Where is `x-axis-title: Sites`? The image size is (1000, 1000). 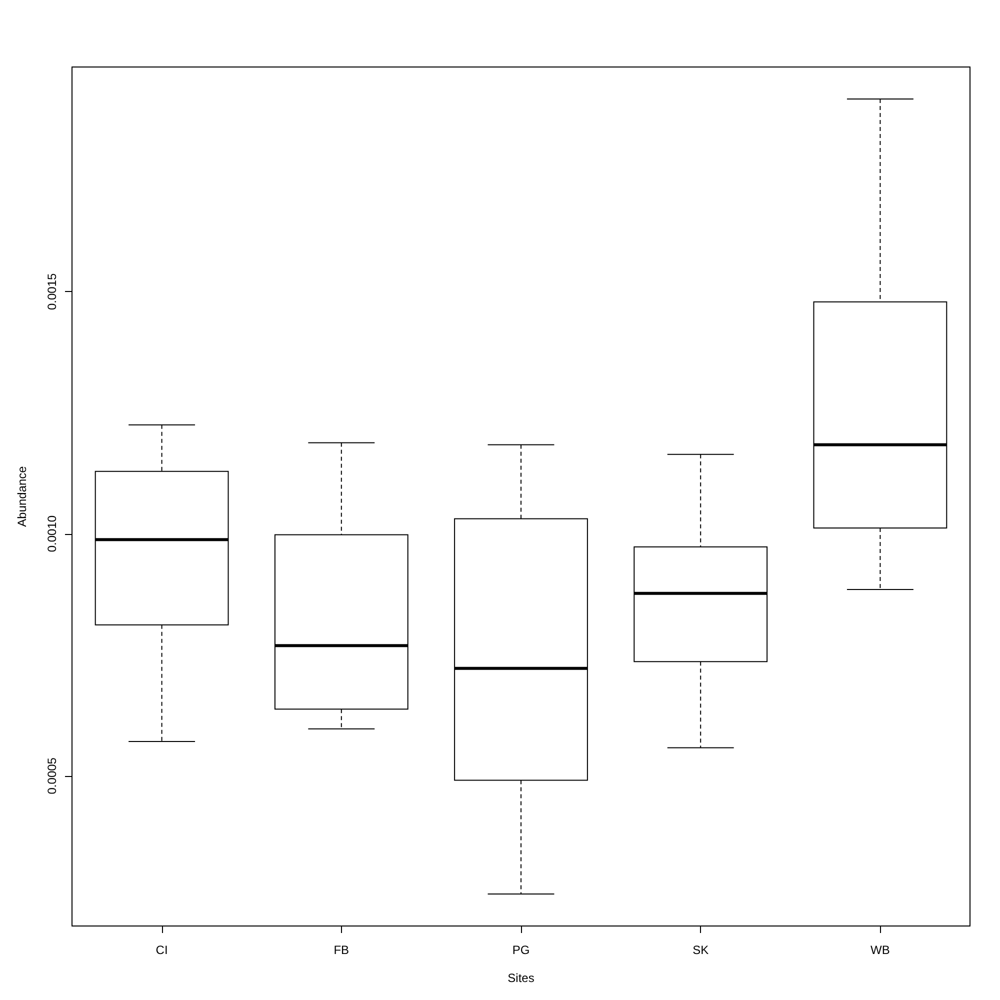 x-axis-title: Sites is located at coordinates (521, 978).